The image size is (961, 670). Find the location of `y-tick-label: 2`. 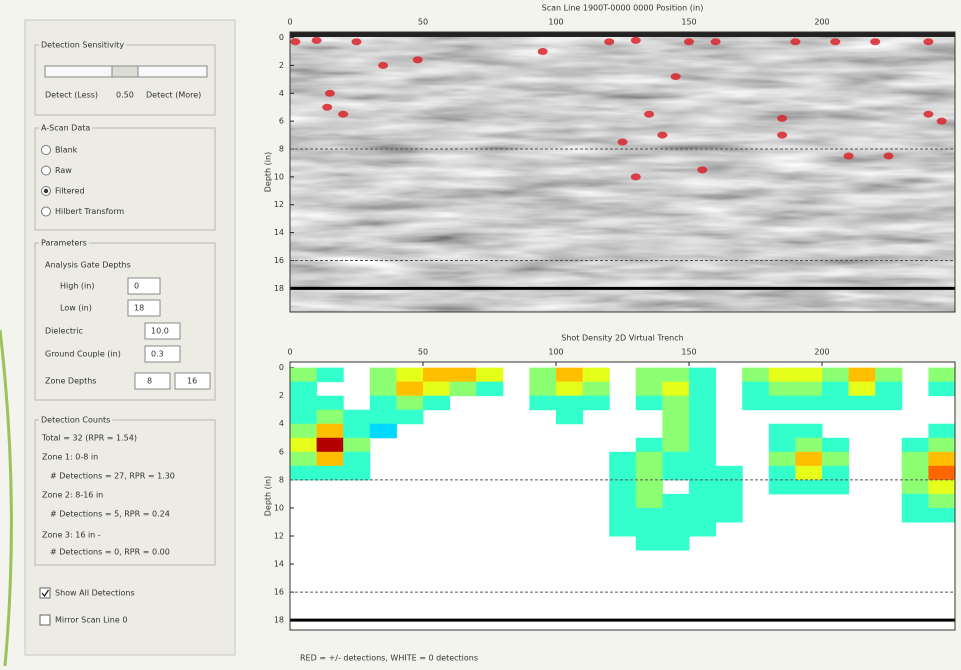

y-tick-label: 2 is located at coordinates (281, 395).